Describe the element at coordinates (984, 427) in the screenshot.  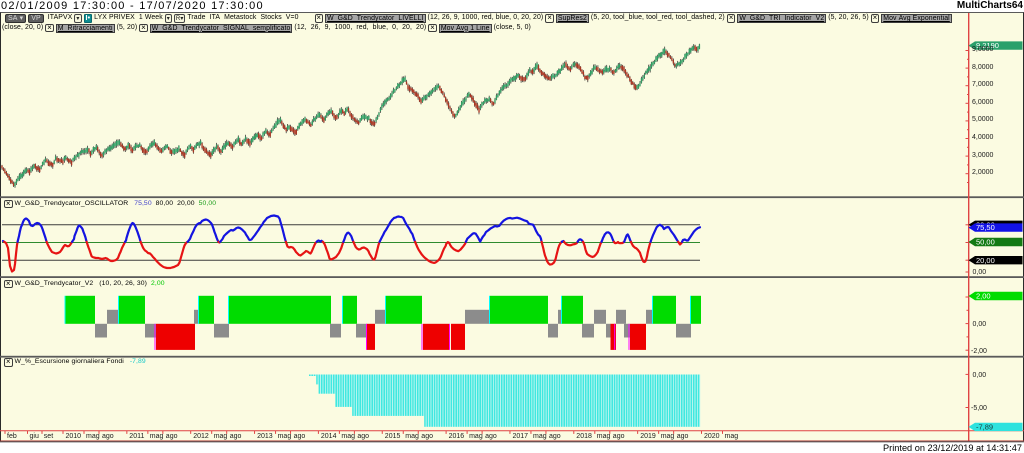
I see `svg-text: -7,89` at that location.